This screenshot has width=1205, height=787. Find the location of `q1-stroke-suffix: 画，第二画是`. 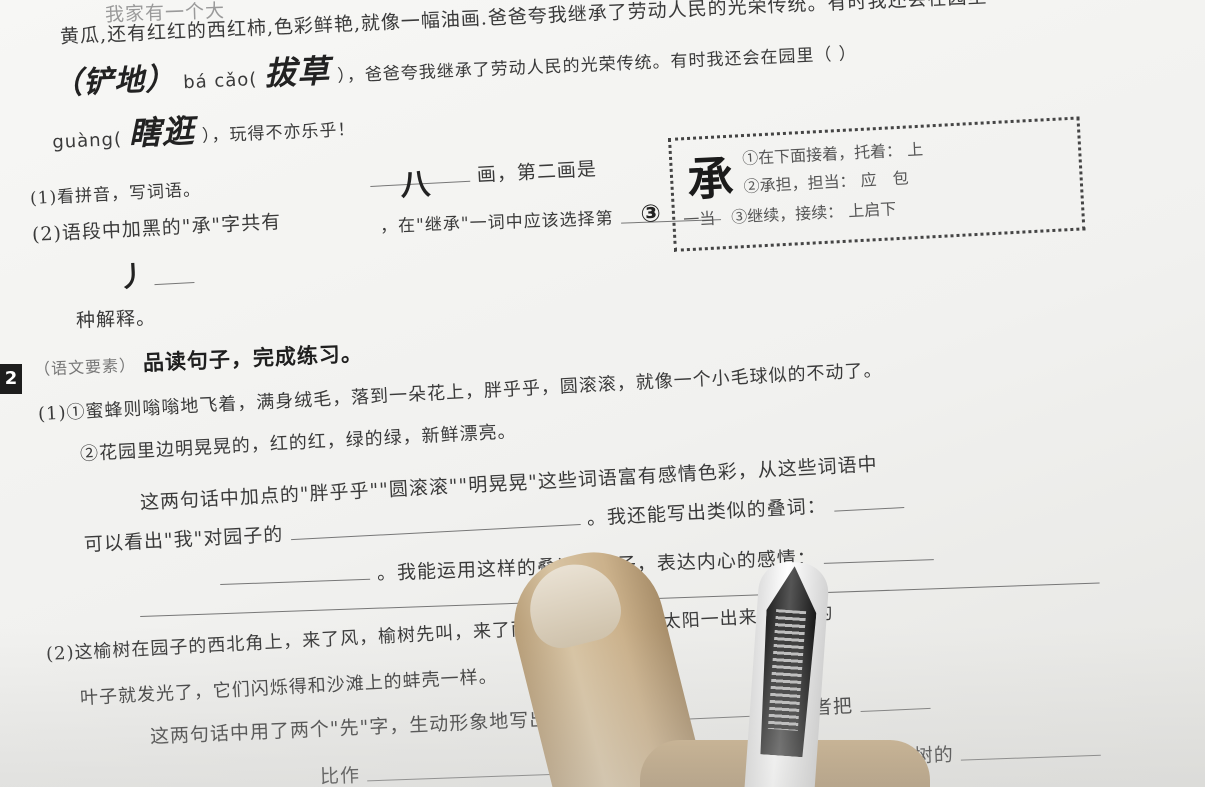

q1-stroke-suffix: 画，第二画是 is located at coordinates (537, 172).